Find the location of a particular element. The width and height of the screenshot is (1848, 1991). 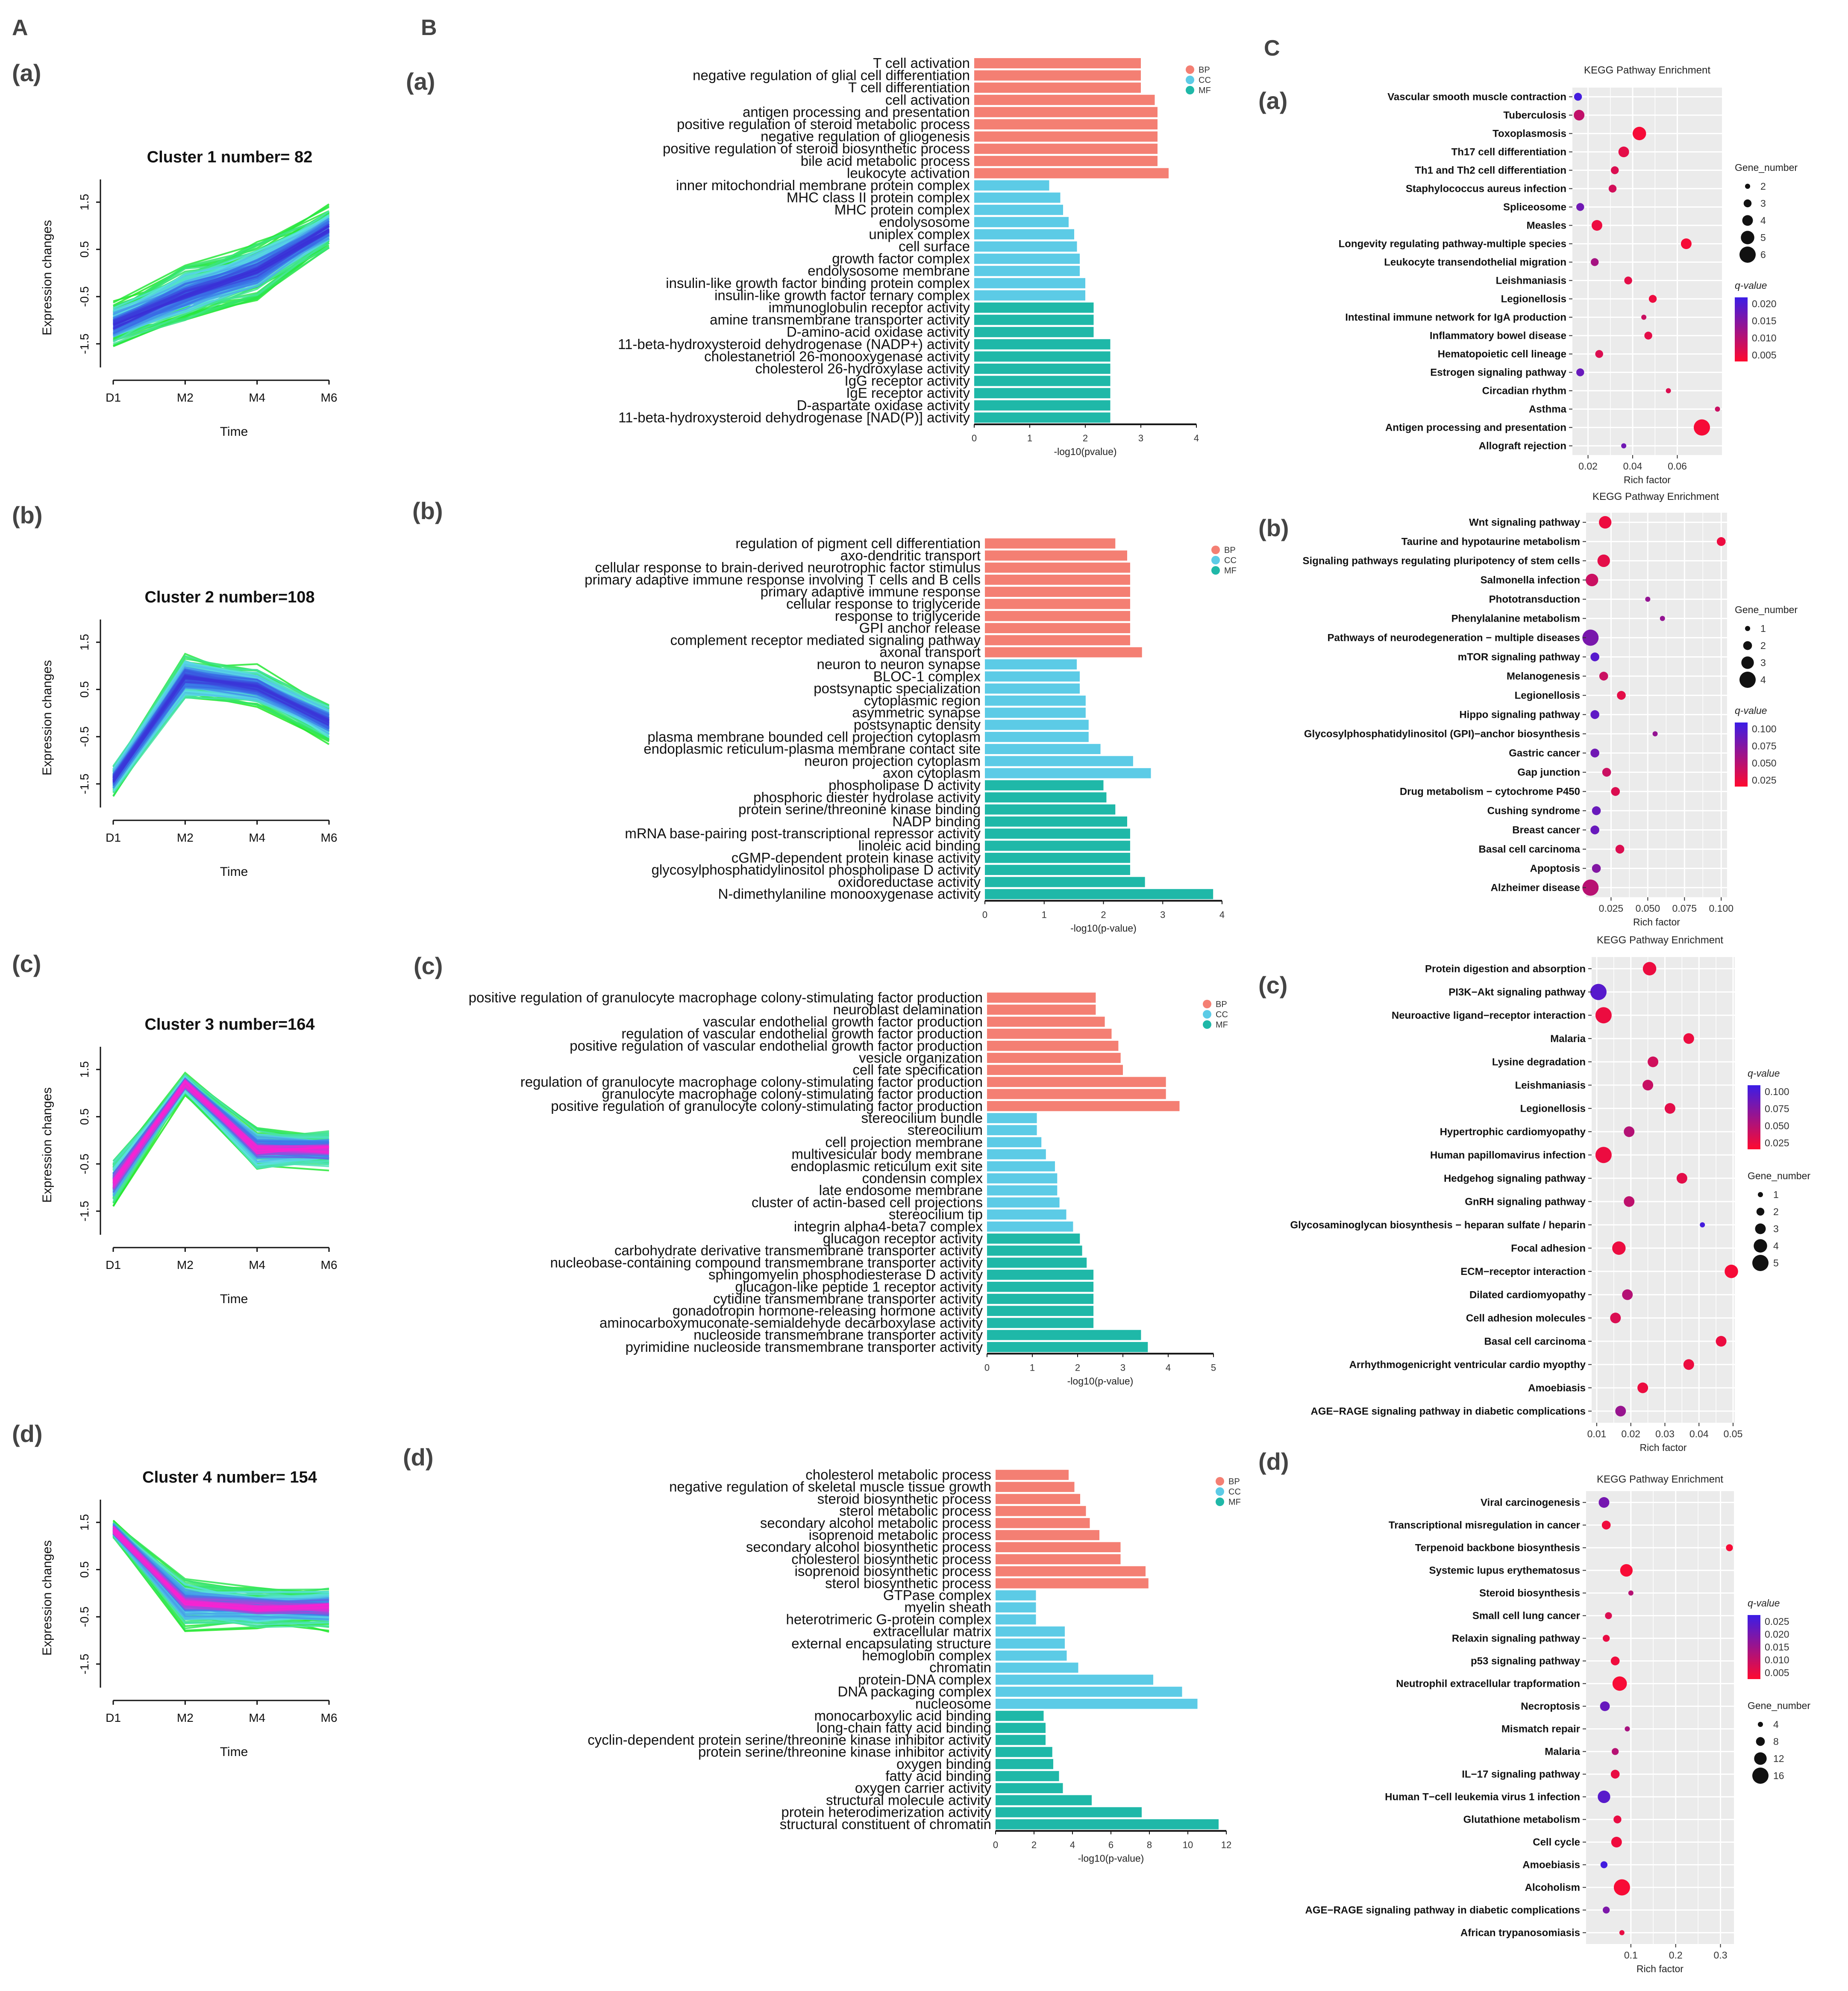

kegg-pathway-label: Leukocyte transendothelial migration is located at coordinates (1475, 262).